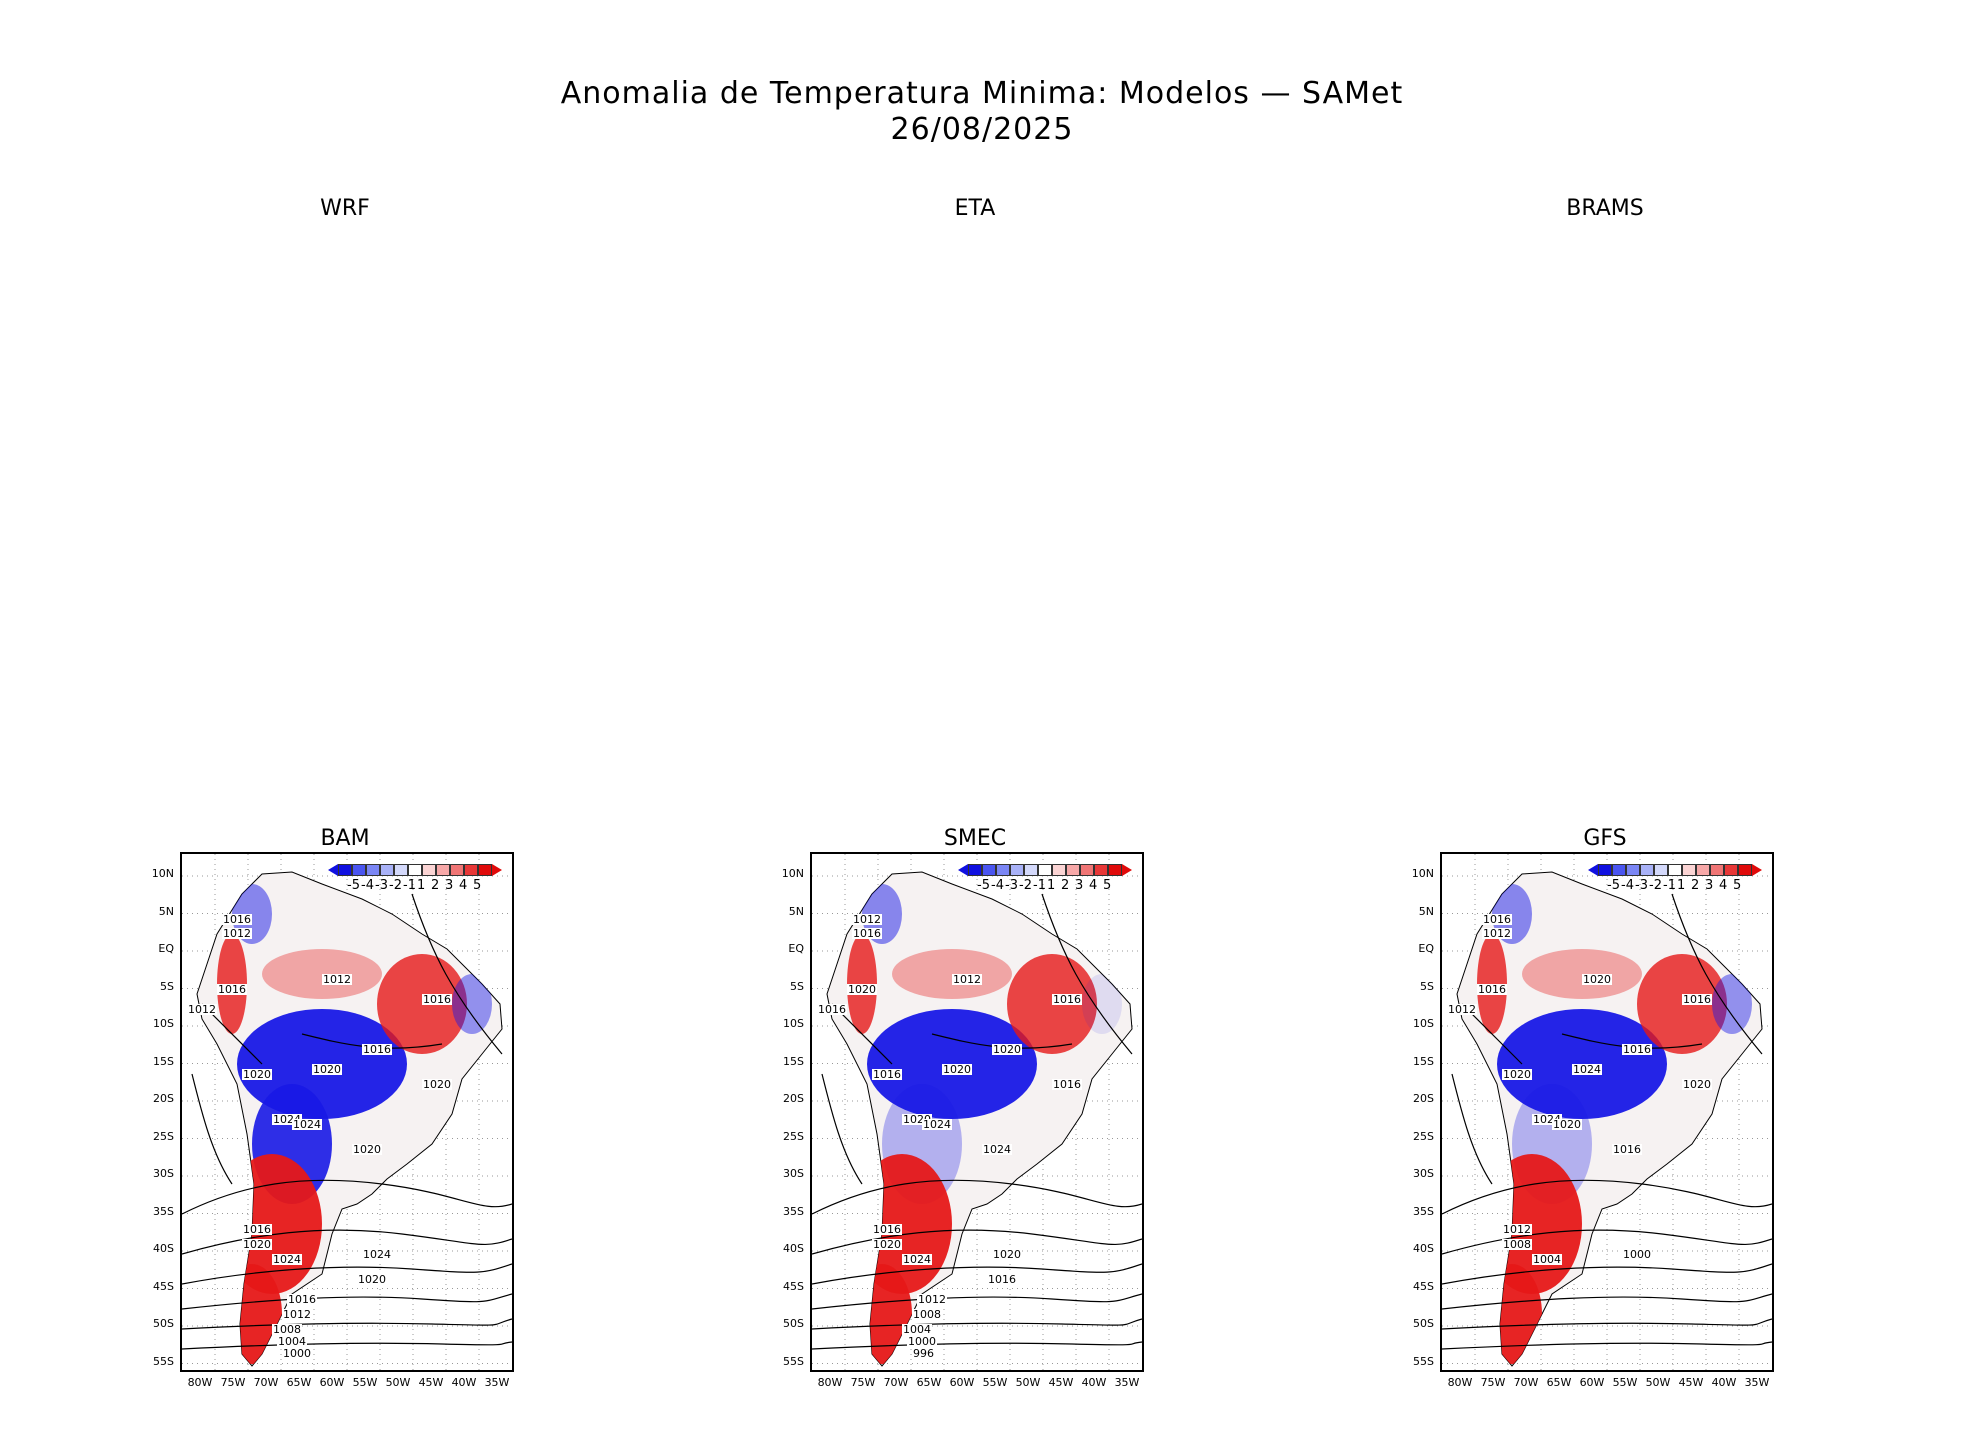 This screenshot has width=1964, height=1436. I want to click on colorbar-label: -5, so click(1613, 885).